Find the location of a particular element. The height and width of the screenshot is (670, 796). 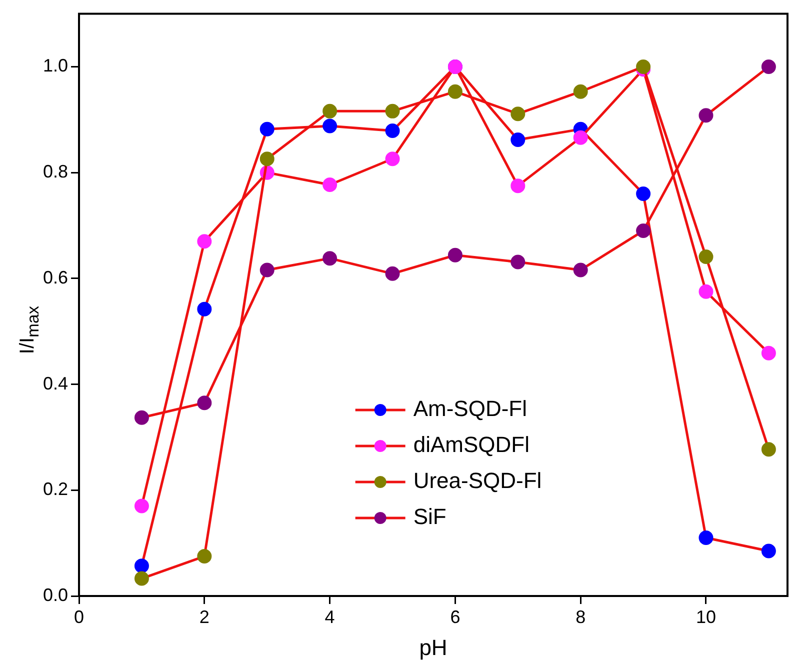

legend-label: diAmSQDFl is located at coordinates (471, 445).